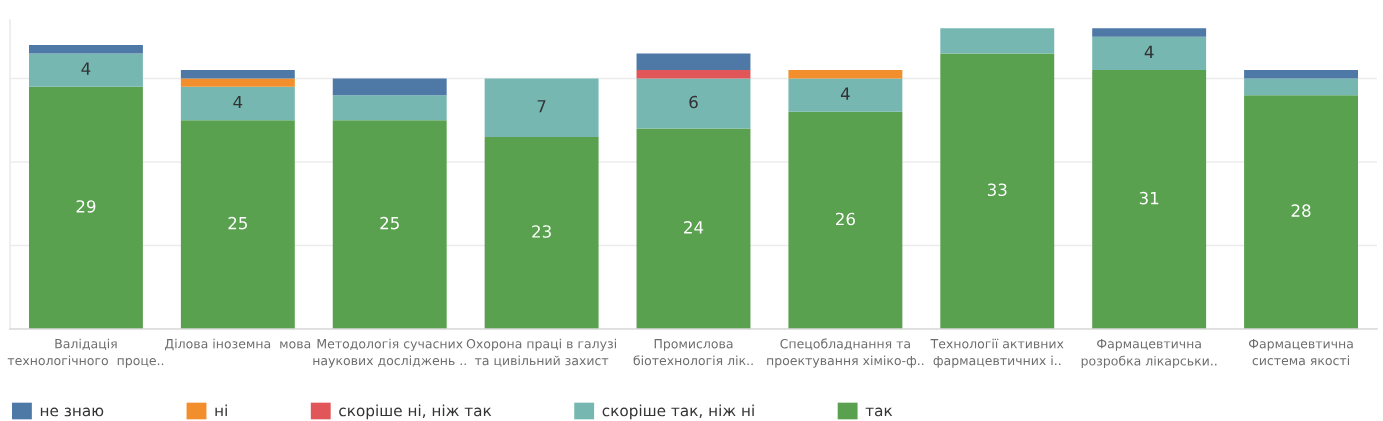 The image size is (1383, 421). I want to click on data-label: 23, so click(541, 231).